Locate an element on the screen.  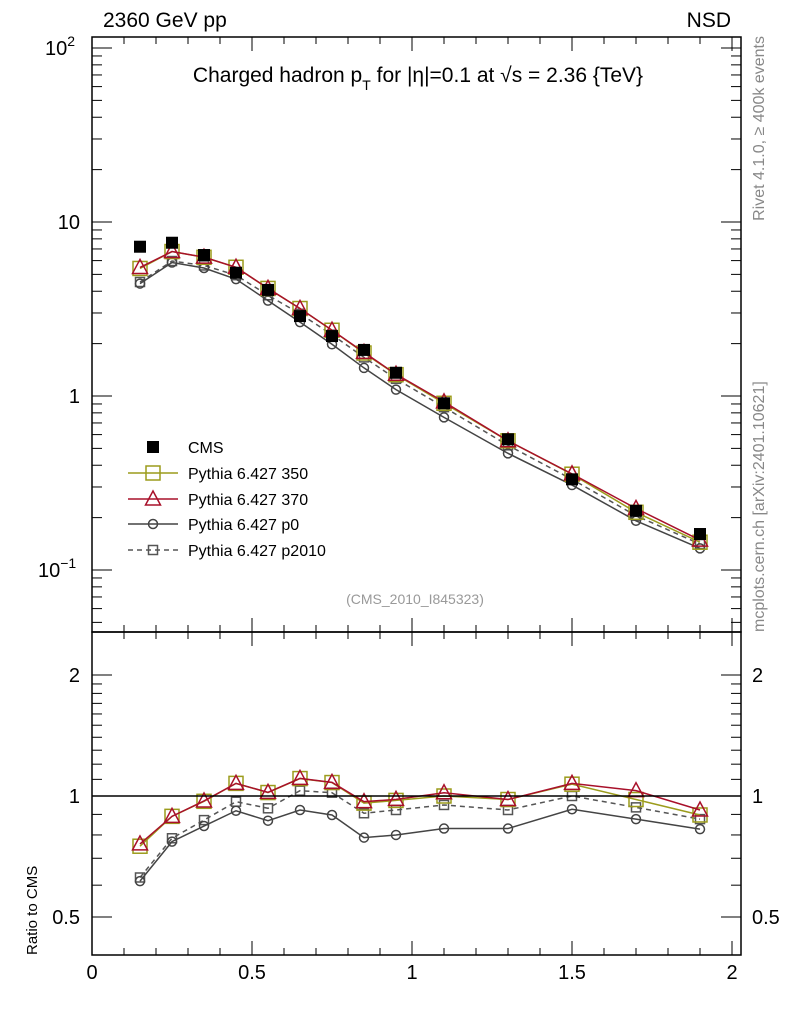
ratio-line-p2010 is located at coordinates (420, 833).